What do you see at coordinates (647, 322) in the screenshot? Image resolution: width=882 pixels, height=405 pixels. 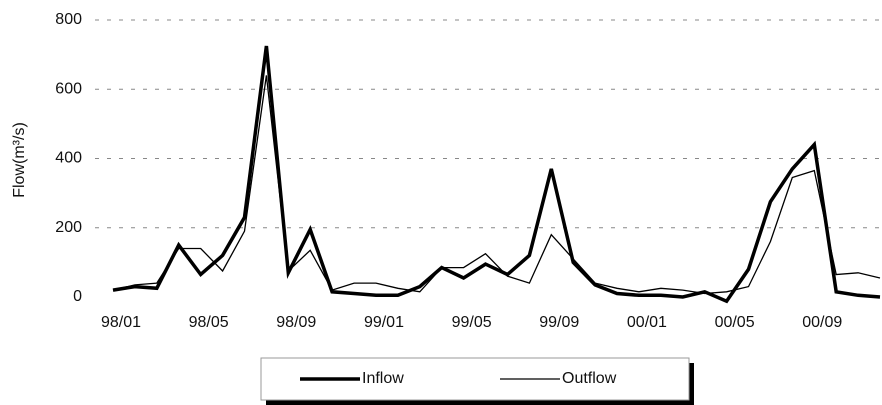 I see `x-tick-label: 00/01` at bounding box center [647, 322].